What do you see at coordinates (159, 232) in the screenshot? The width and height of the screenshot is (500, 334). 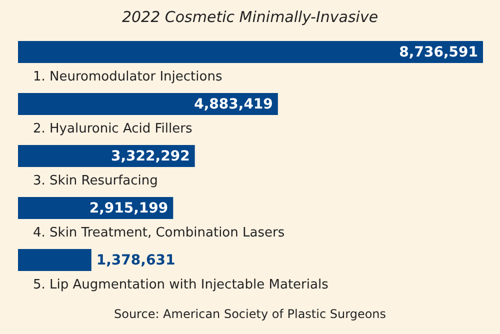 I see `y-tick-label: 4. Skin Treatment, Combination Lasers` at bounding box center [159, 232].